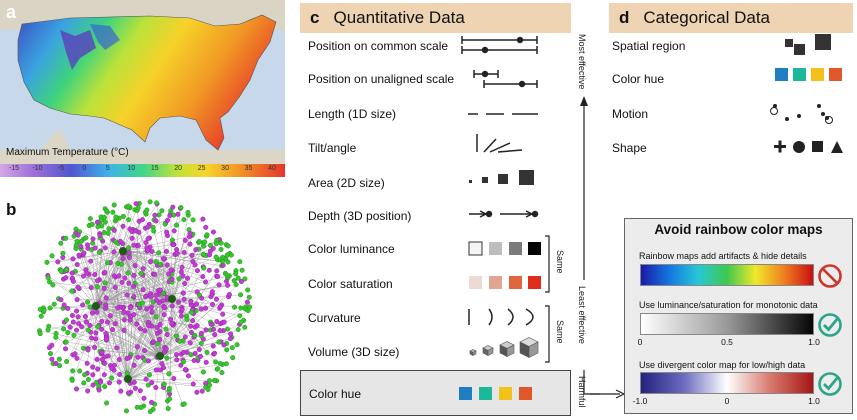 The height and width of the screenshot is (420, 857). Describe the element at coordinates (515, 200) in the screenshot. I see `quantitative-glyphs` at that location.